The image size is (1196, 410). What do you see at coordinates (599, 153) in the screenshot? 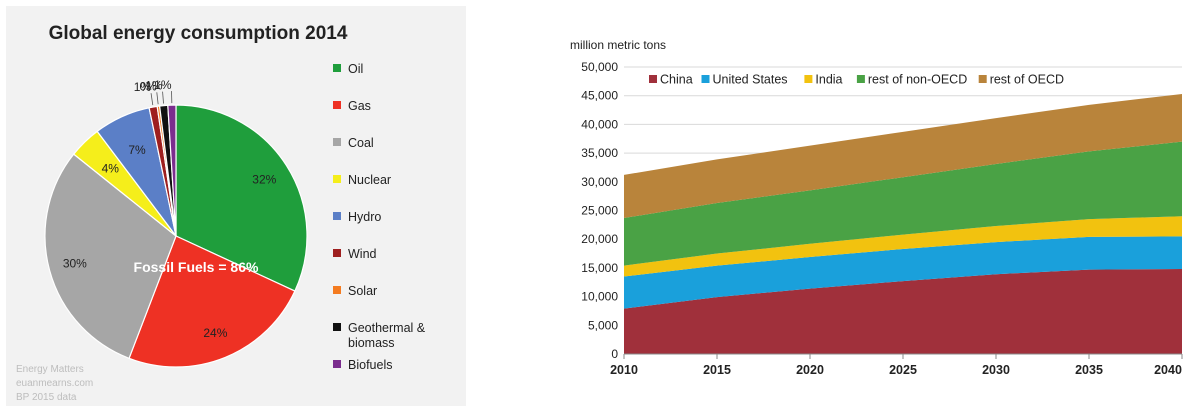
I see `y-tick-label: 35,000` at bounding box center [599, 153].